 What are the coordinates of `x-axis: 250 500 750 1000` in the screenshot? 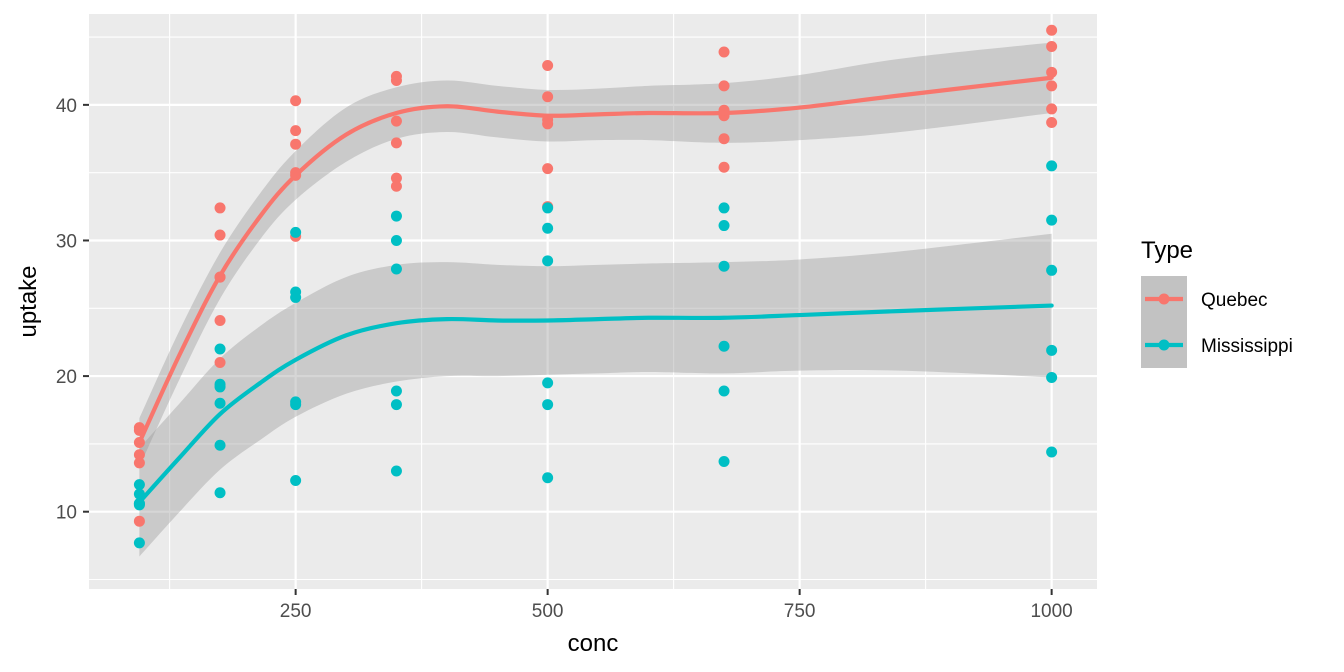 It's located at (676, 605).